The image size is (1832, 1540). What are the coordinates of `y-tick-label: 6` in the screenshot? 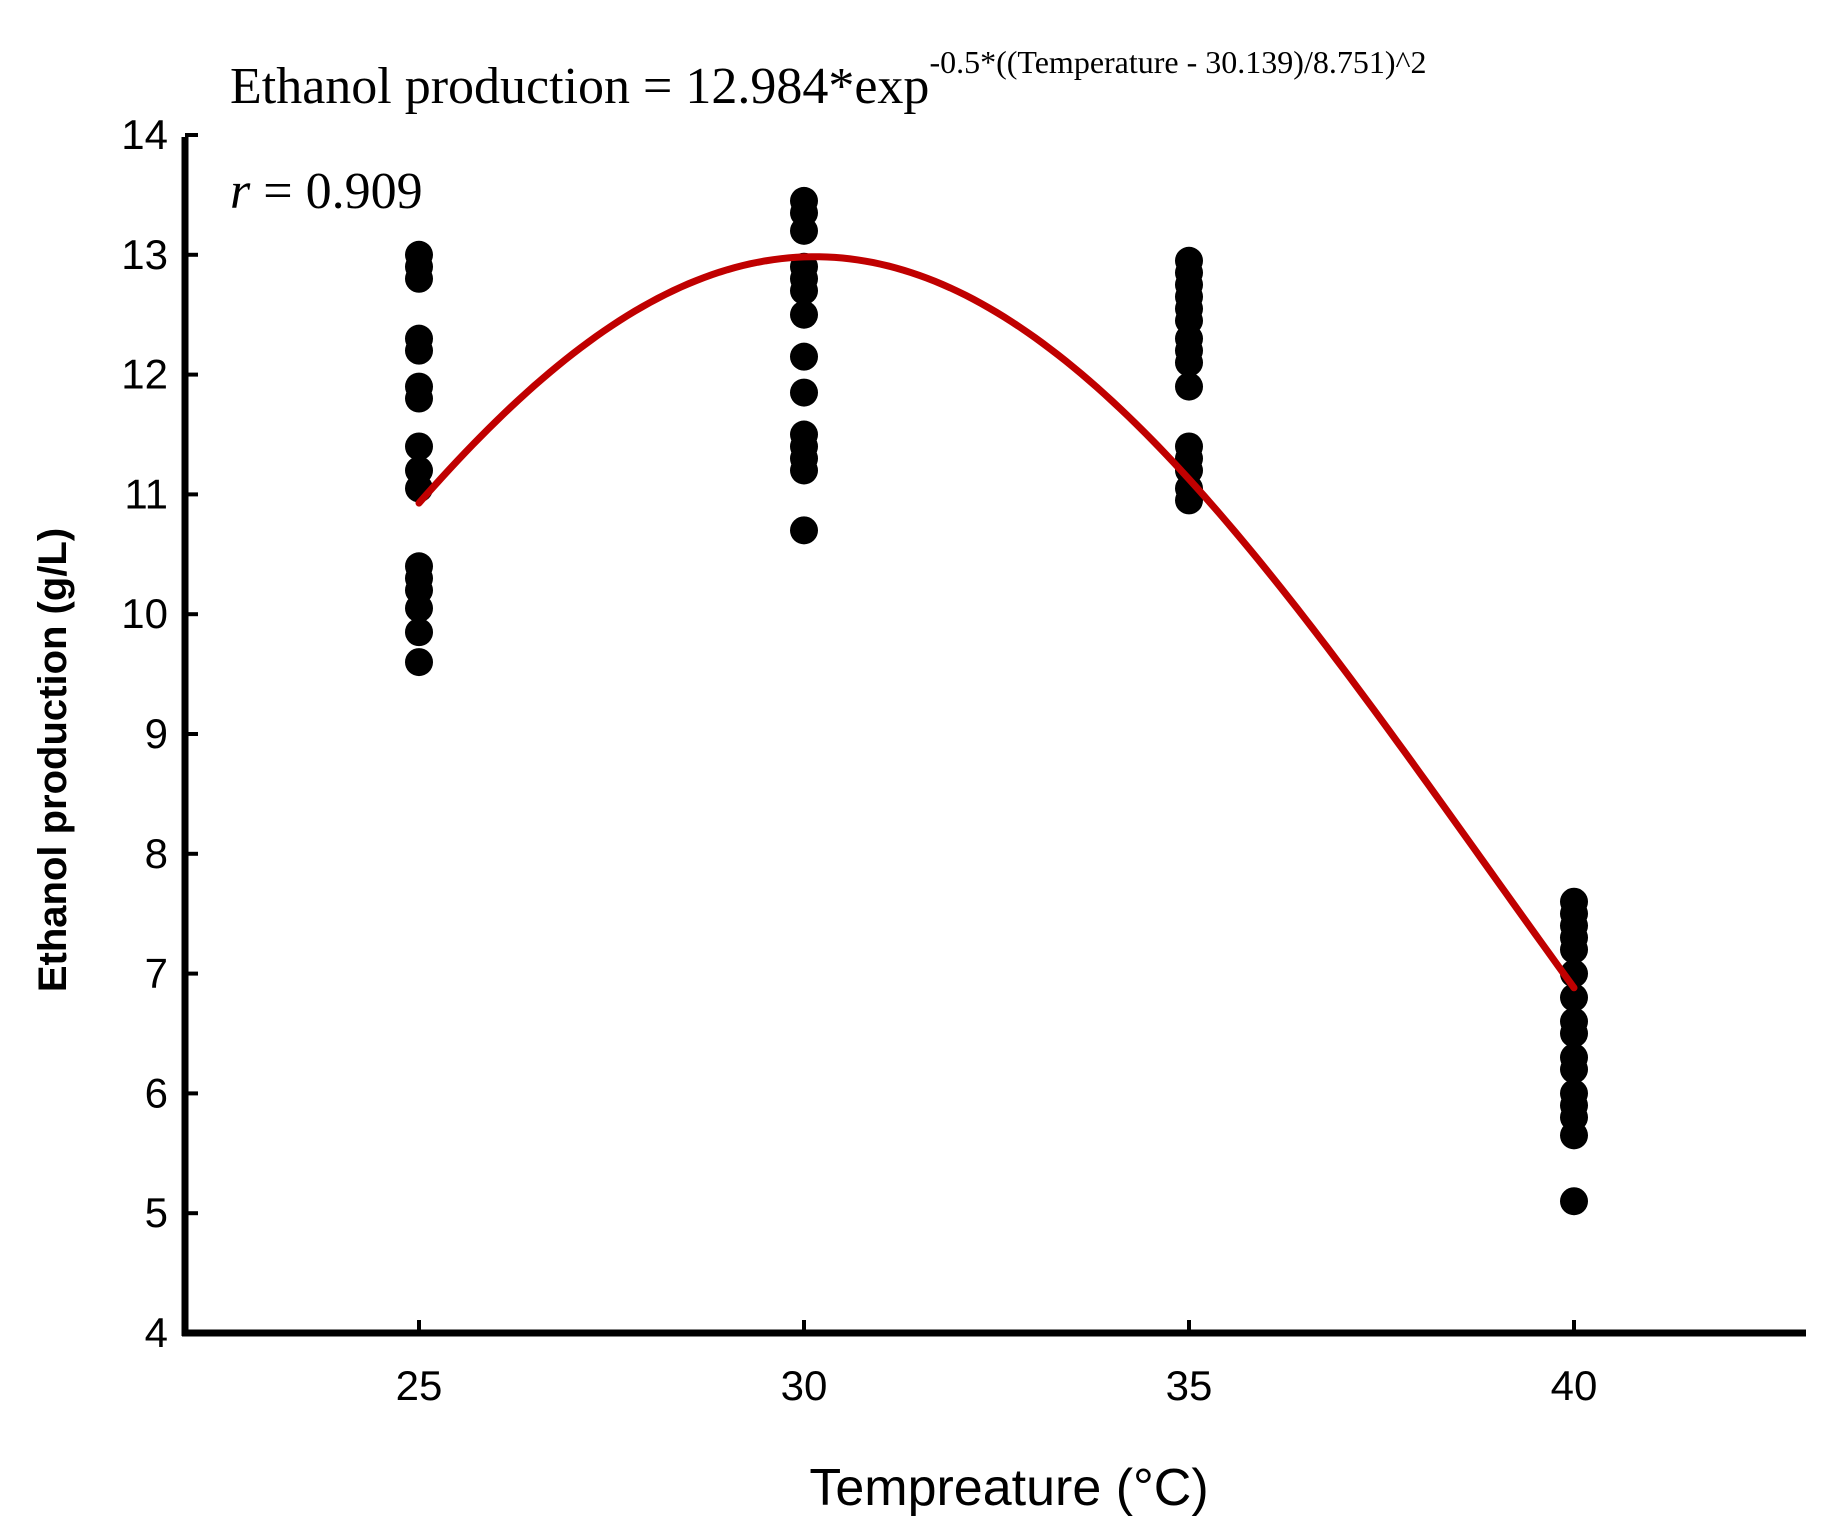 It's located at (156, 1092).